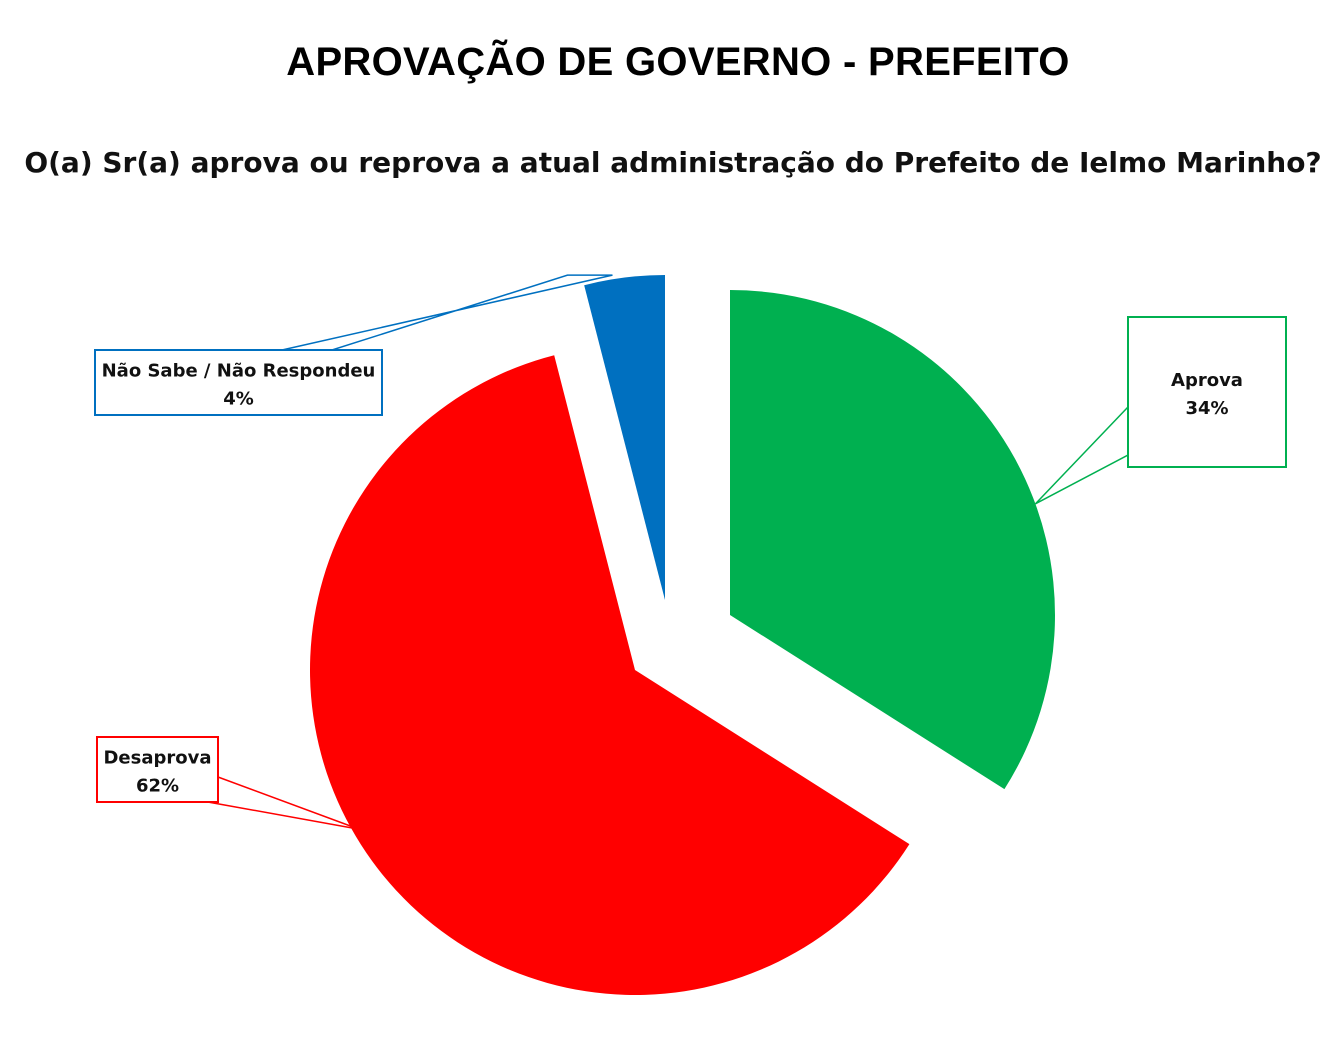  I want to click on slice-label-name: Desaprova, so click(157, 758).